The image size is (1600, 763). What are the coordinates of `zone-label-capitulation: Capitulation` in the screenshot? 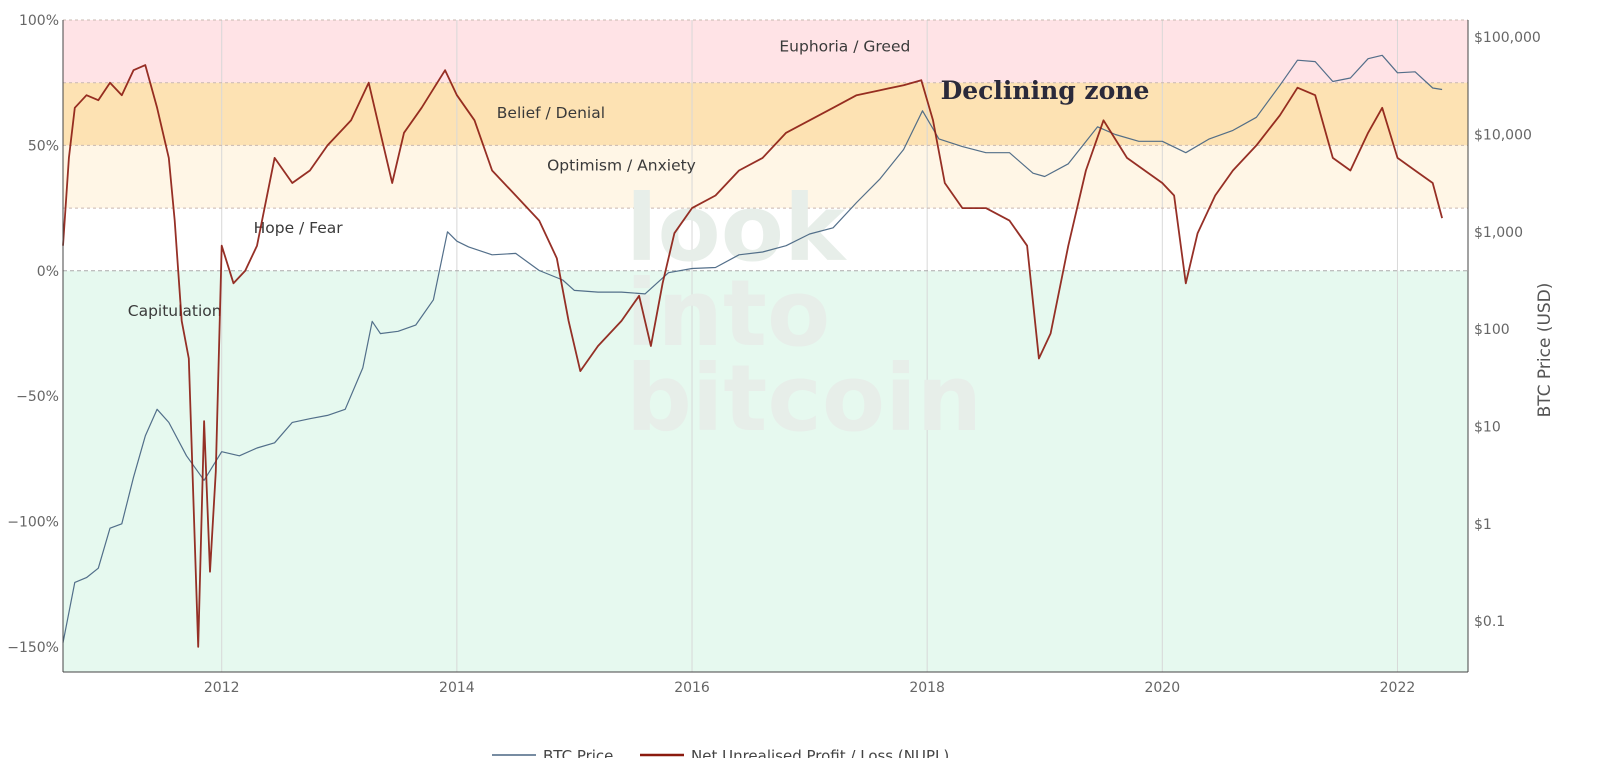 It's located at (175, 311).